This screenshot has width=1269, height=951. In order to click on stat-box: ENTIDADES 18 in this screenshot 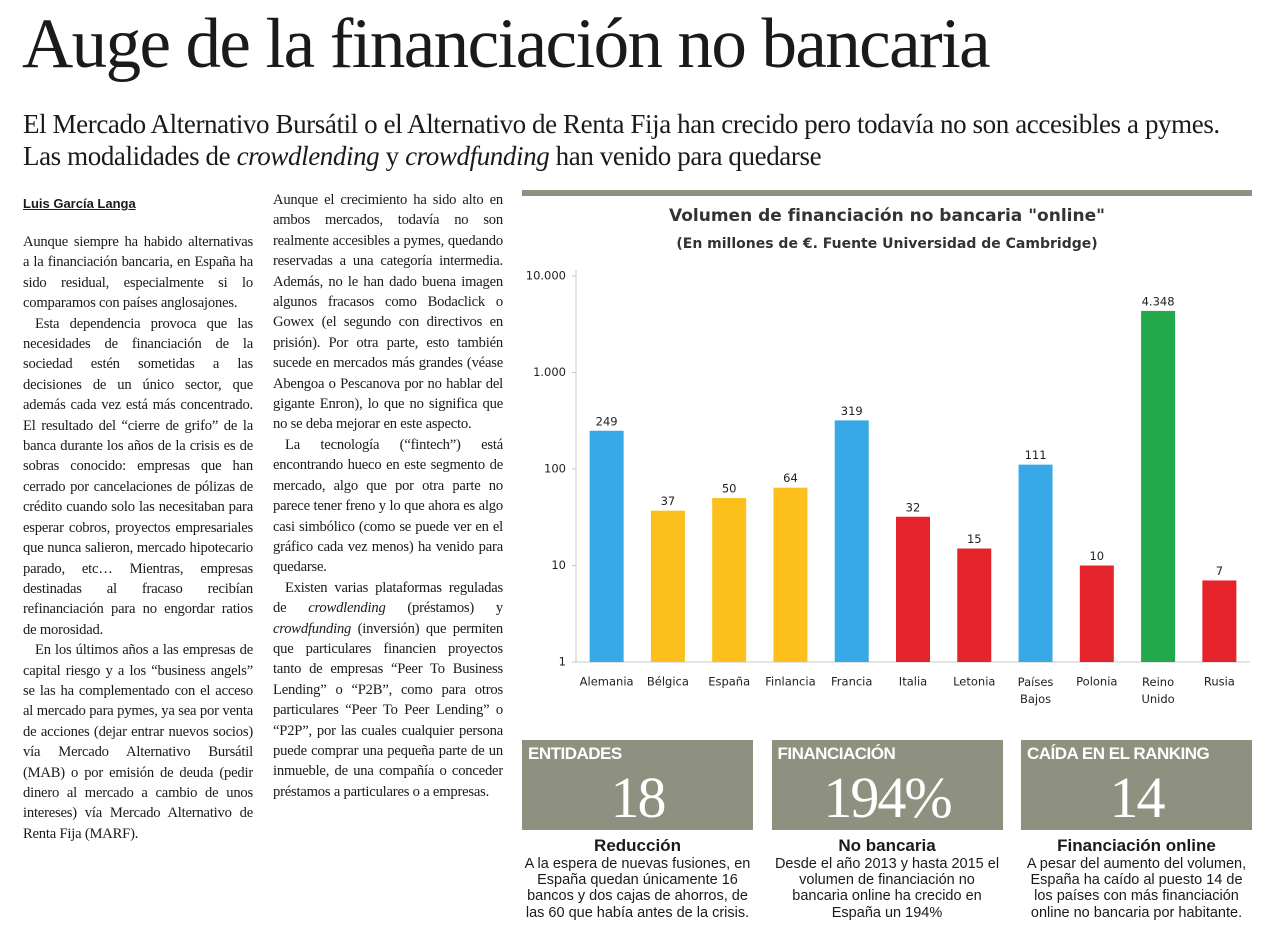, I will do `click(637, 785)`.